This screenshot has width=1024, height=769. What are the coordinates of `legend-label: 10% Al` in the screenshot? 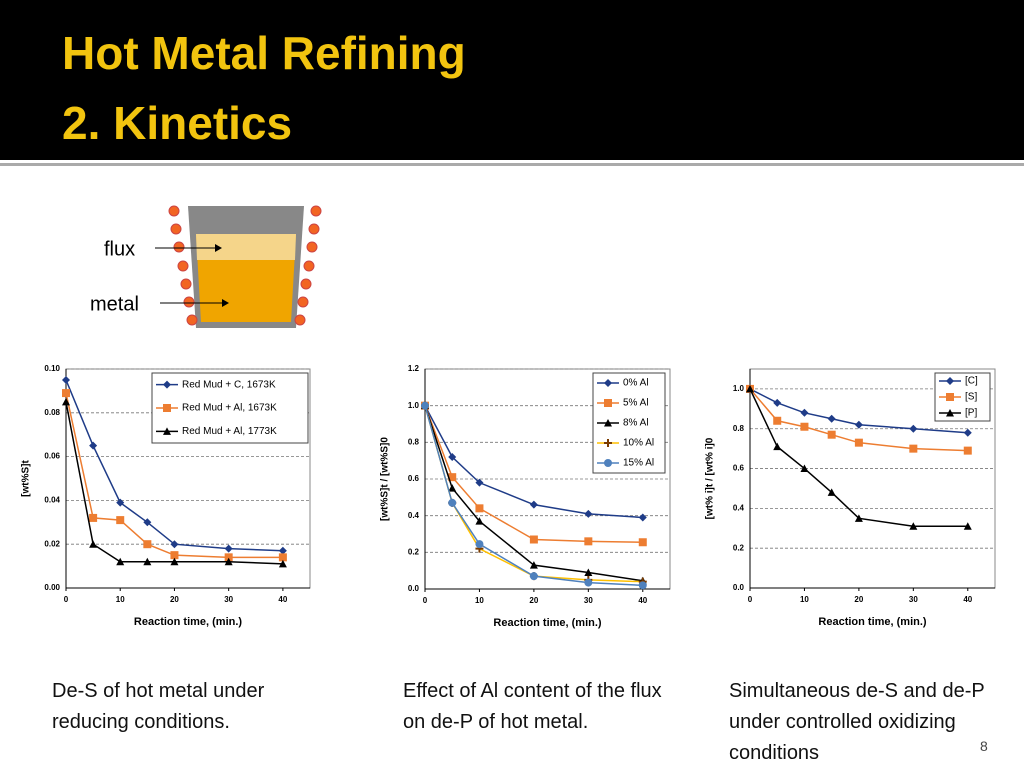 It's located at (638, 443).